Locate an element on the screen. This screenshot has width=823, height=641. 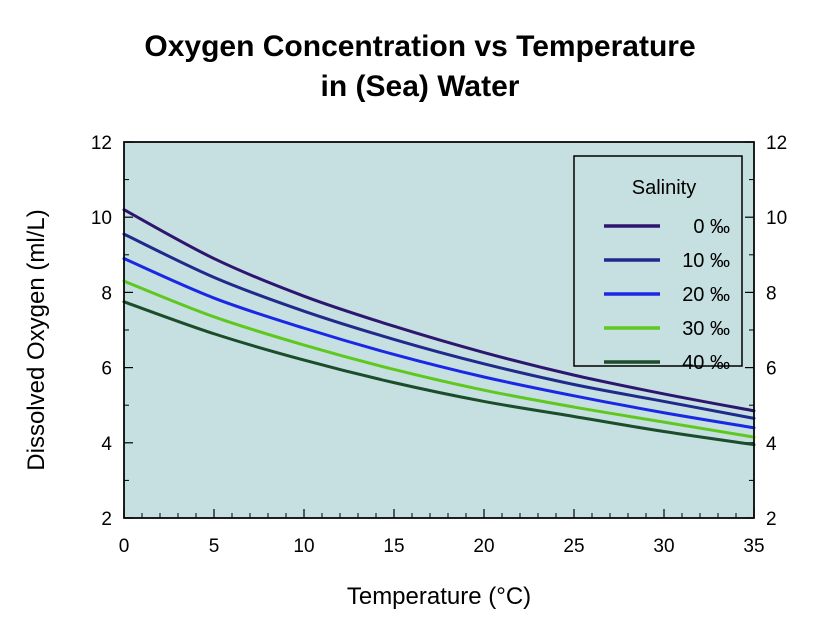
y-tick-label-left: 6 is located at coordinates (106, 369).